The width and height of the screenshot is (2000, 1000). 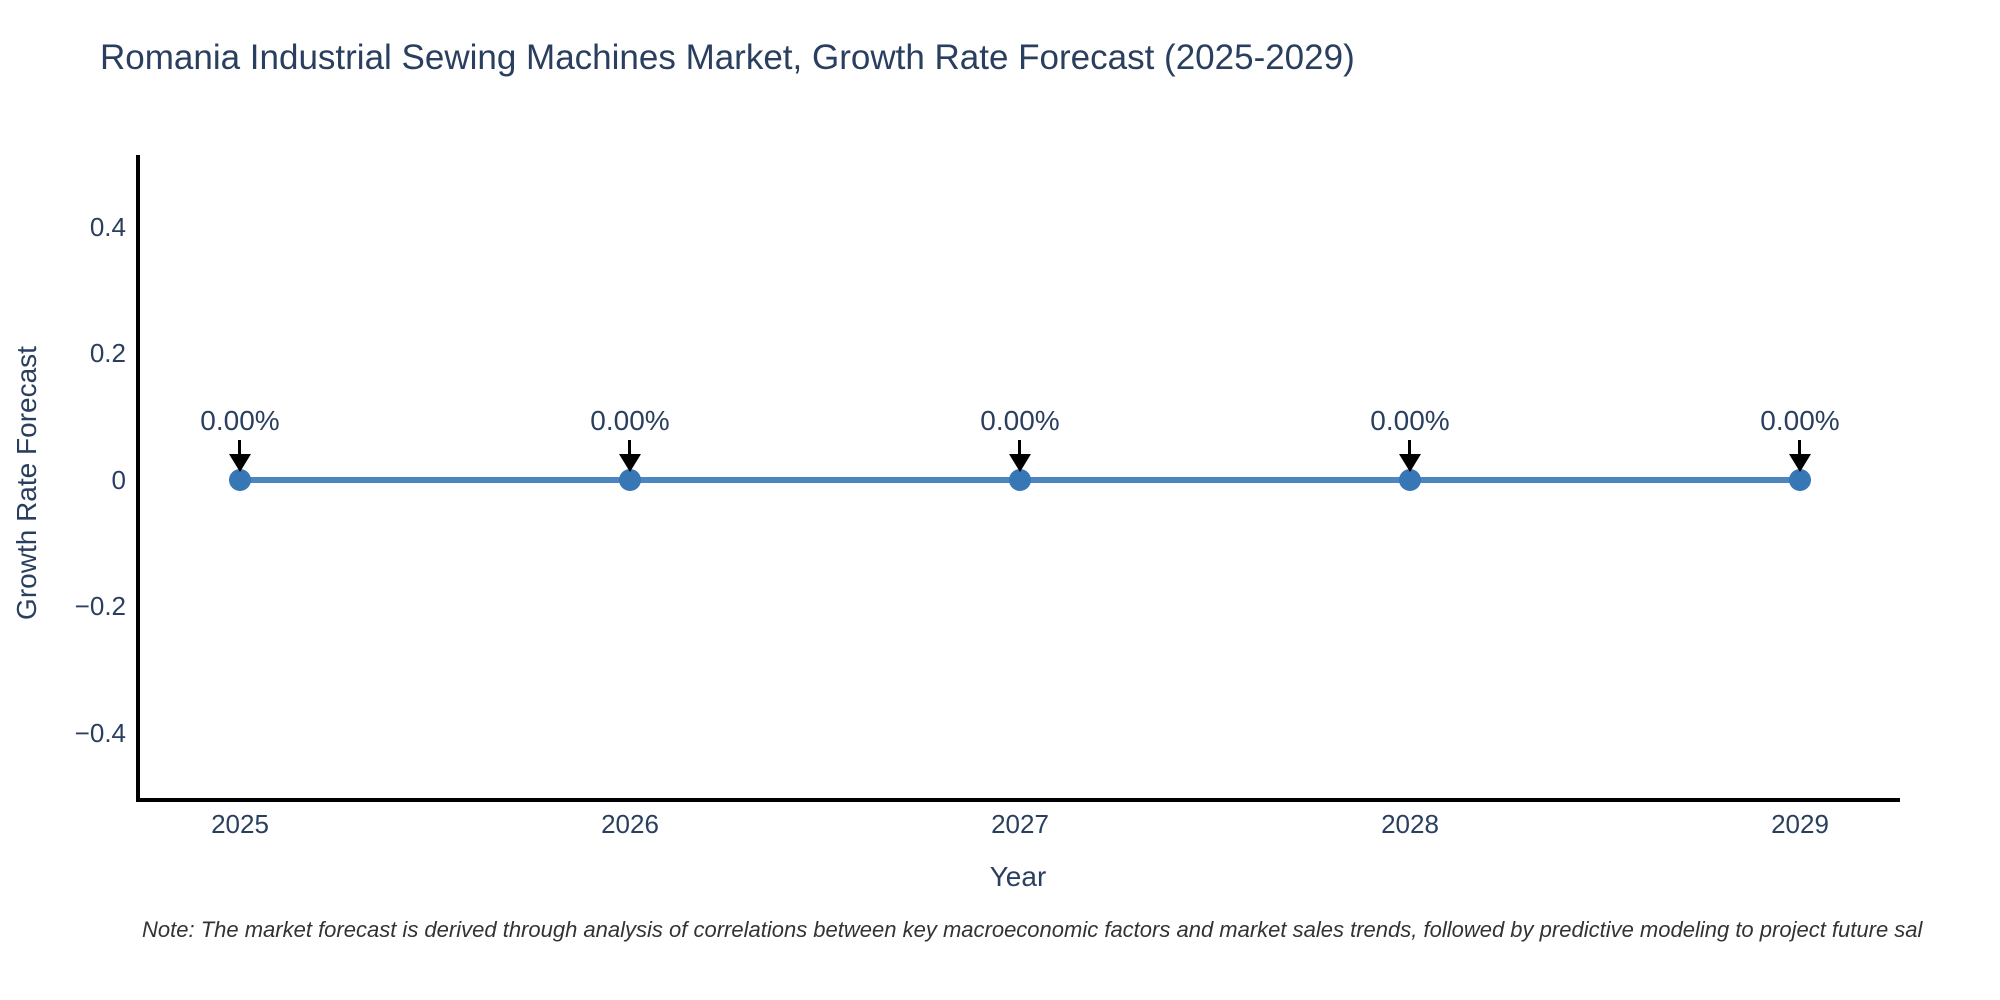 What do you see at coordinates (1020, 824) in the screenshot?
I see `x-tick-label: 2027` at bounding box center [1020, 824].